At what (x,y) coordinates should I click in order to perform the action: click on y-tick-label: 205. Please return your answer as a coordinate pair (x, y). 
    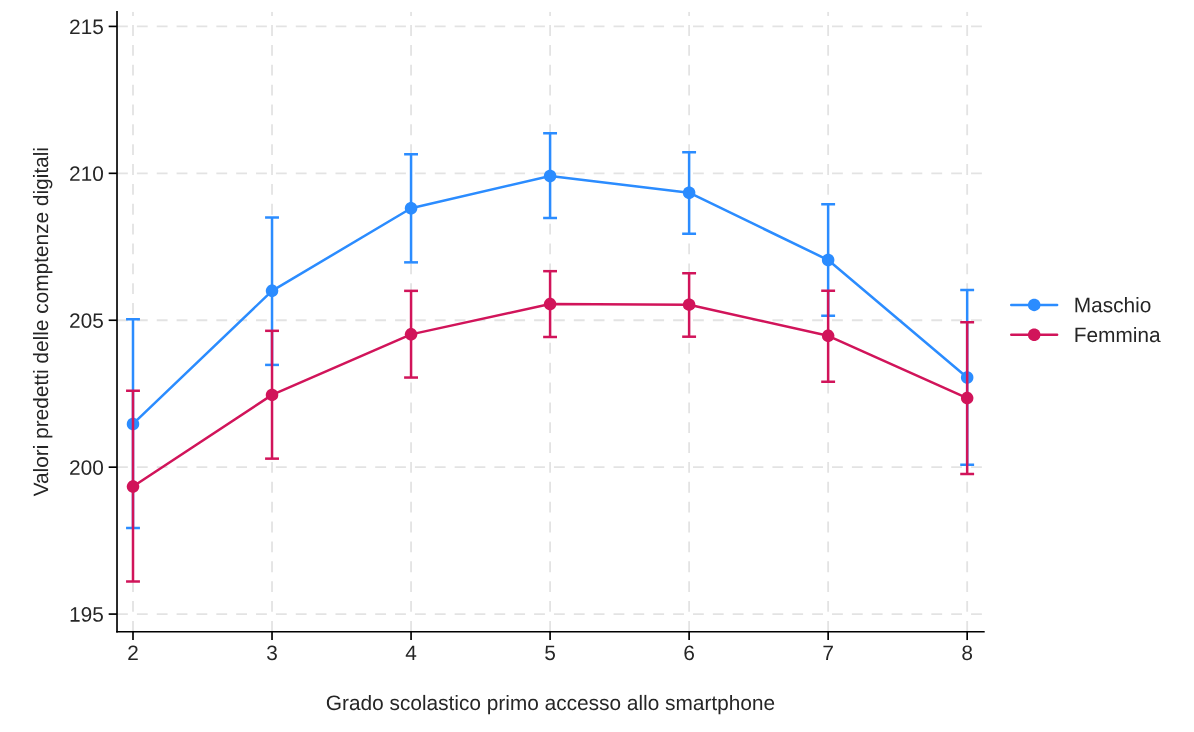
    Looking at the image, I should click on (86, 320).